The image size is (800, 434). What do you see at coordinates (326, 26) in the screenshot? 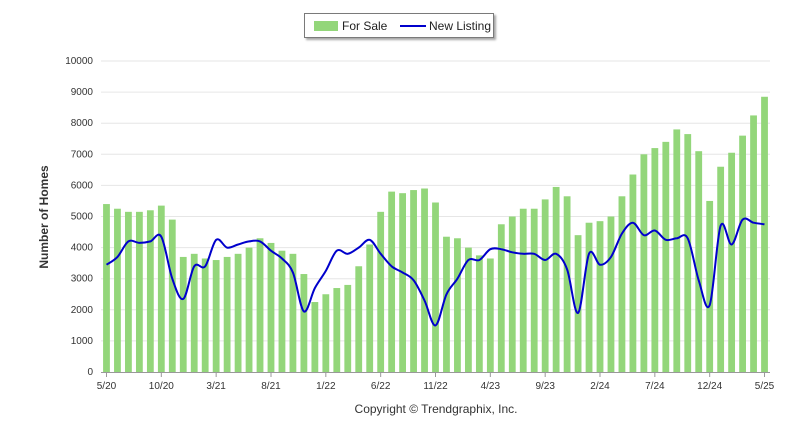
I see `for-sale-legend-swatch` at bounding box center [326, 26].